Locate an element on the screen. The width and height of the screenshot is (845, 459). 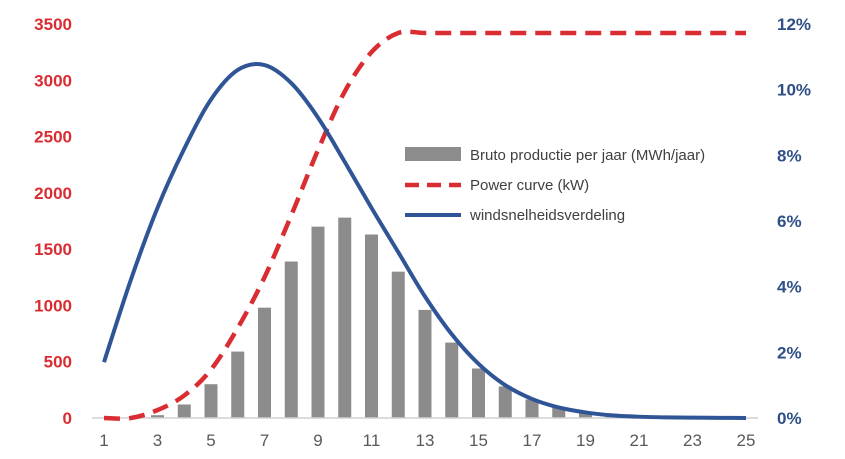
y-left-tick-label: 2500 is located at coordinates (53, 137).